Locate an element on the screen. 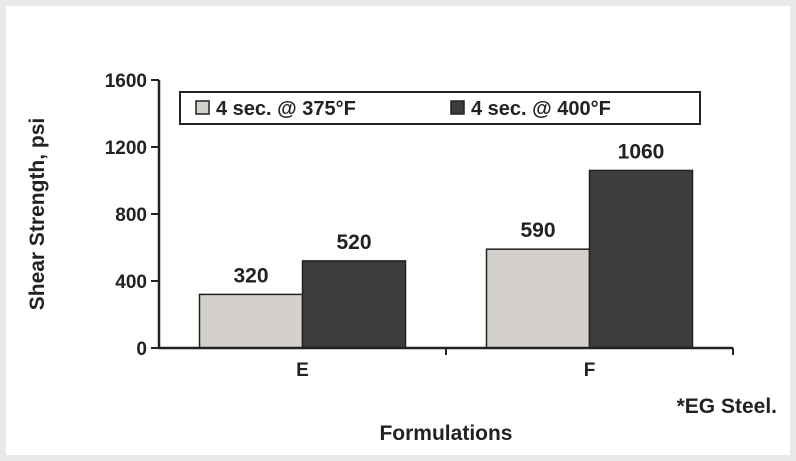  legend-box is located at coordinates (440, 108).